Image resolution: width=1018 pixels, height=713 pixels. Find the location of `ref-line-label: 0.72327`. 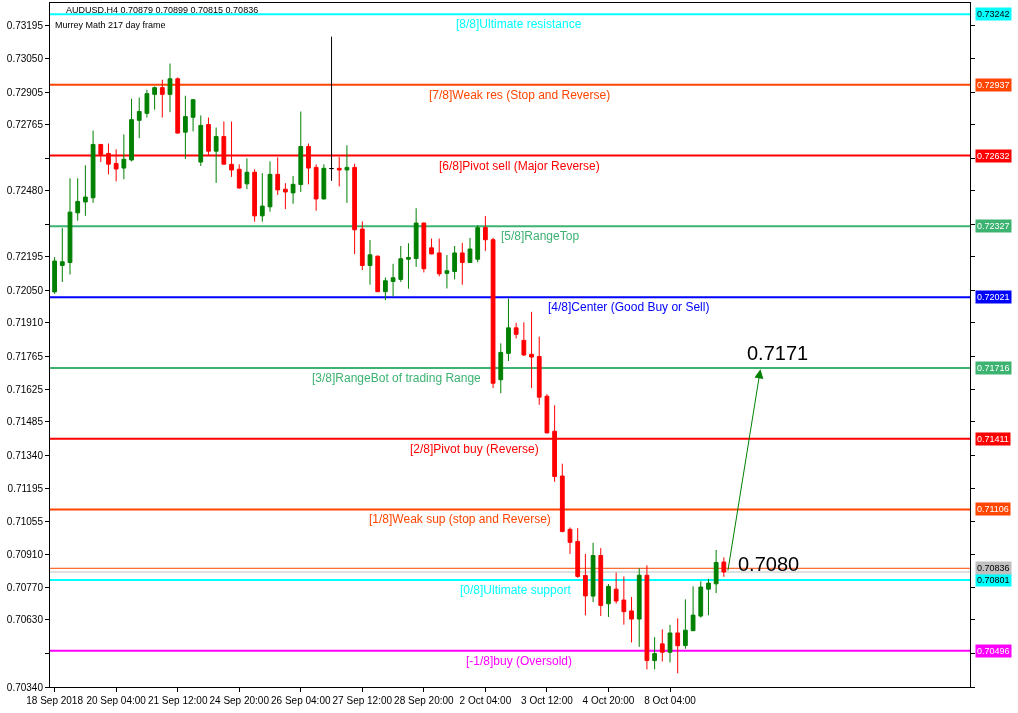

ref-line-label: 0.72327 is located at coordinates (993, 226).